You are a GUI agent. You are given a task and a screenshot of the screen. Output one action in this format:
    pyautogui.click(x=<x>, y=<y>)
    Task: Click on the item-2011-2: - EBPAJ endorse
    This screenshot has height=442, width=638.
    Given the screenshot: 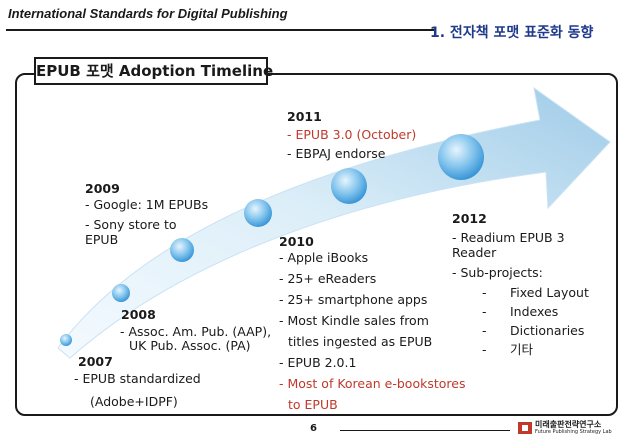 What is the action you would take?
    pyautogui.click(x=336, y=153)
    